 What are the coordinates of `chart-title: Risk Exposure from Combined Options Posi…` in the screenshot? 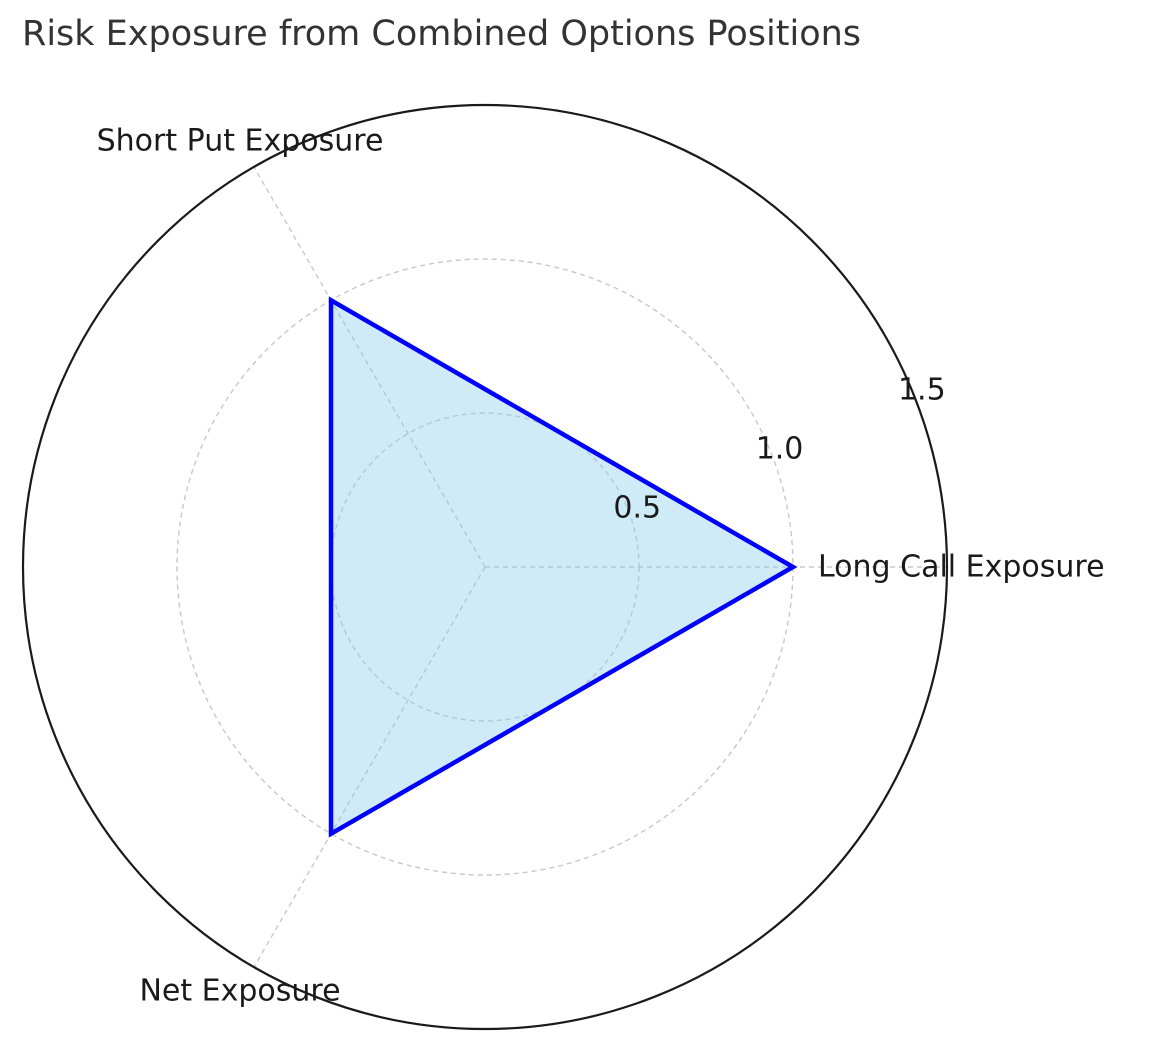 It's located at (442, 34).